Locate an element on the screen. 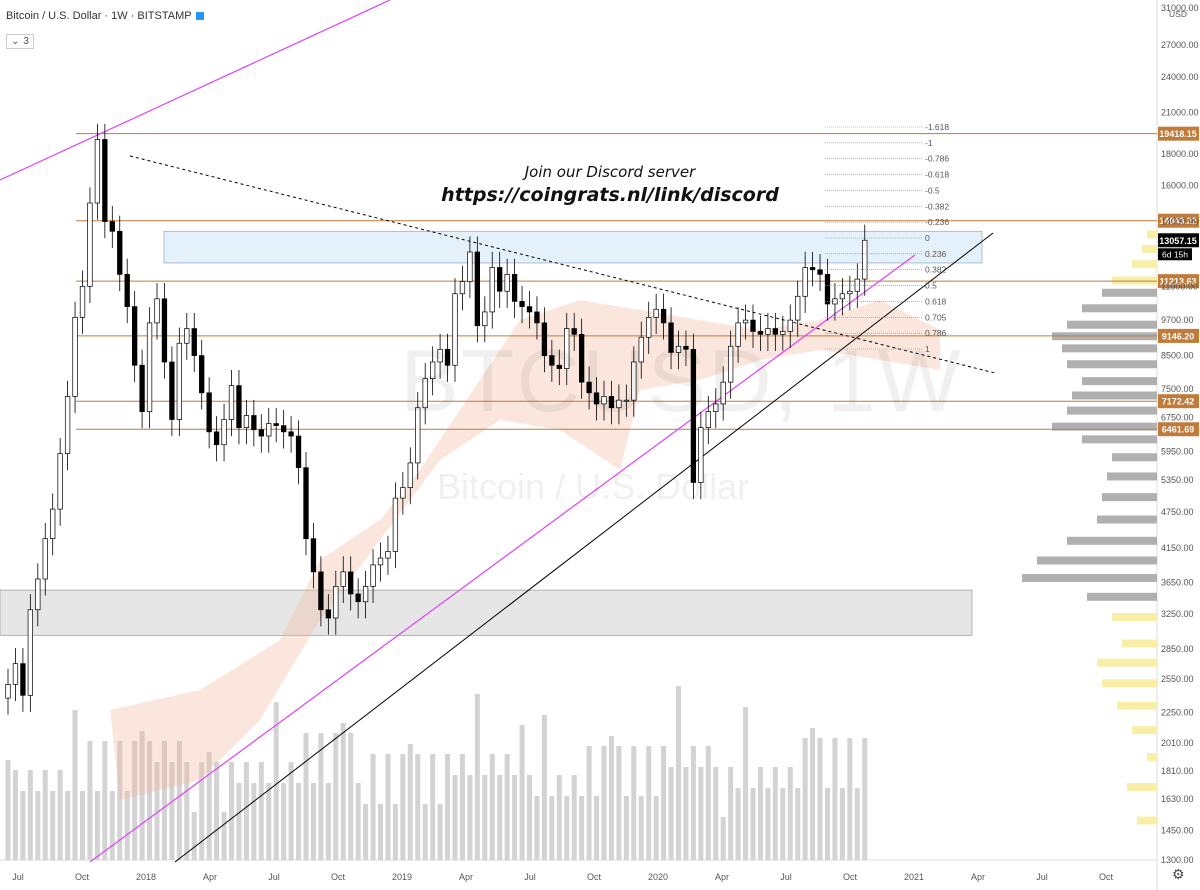 The width and height of the screenshot is (1200, 890). fib-label: 0.618 is located at coordinates (936, 301).